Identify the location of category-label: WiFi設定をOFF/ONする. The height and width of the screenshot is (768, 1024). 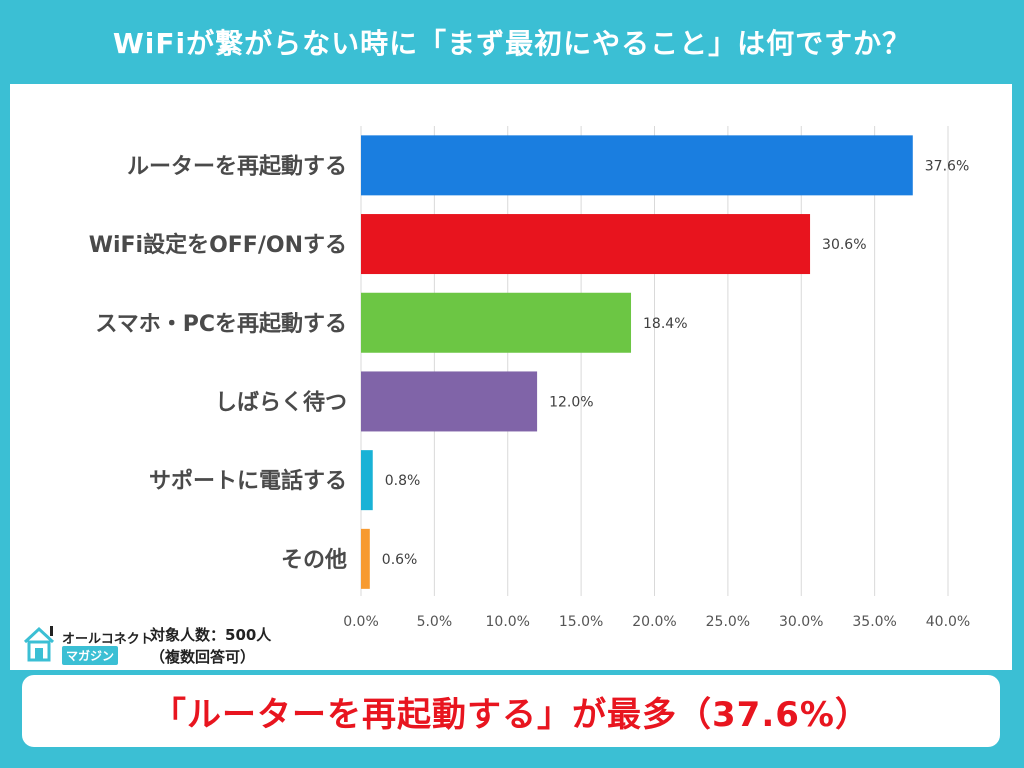
(218, 245).